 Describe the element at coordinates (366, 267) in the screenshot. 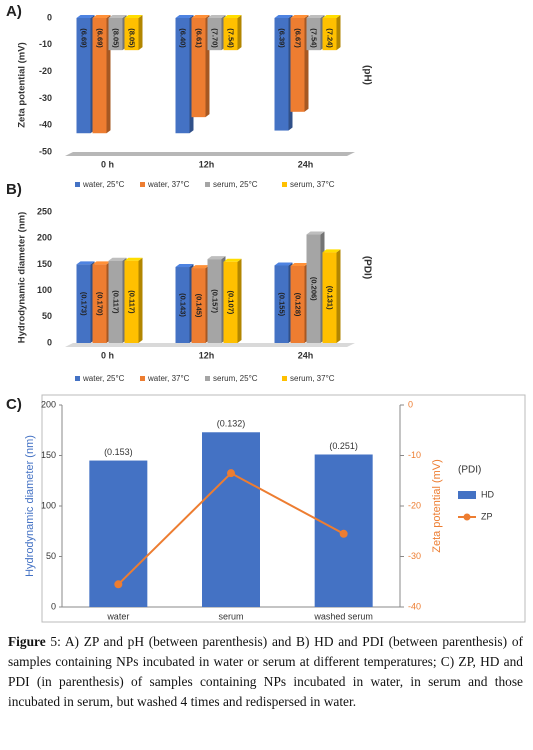

I see `right-label: (PDI)` at that location.